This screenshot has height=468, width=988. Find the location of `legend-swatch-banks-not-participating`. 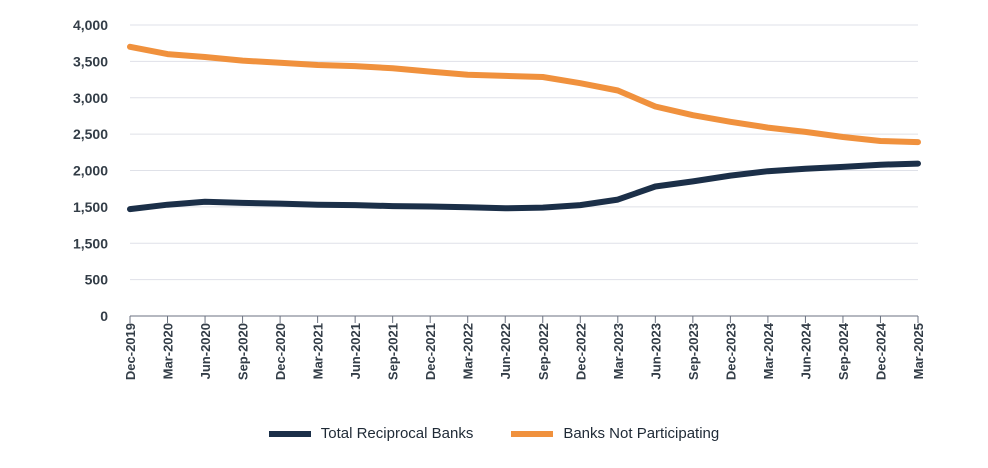

legend-swatch-banks-not-participating is located at coordinates (532, 433).